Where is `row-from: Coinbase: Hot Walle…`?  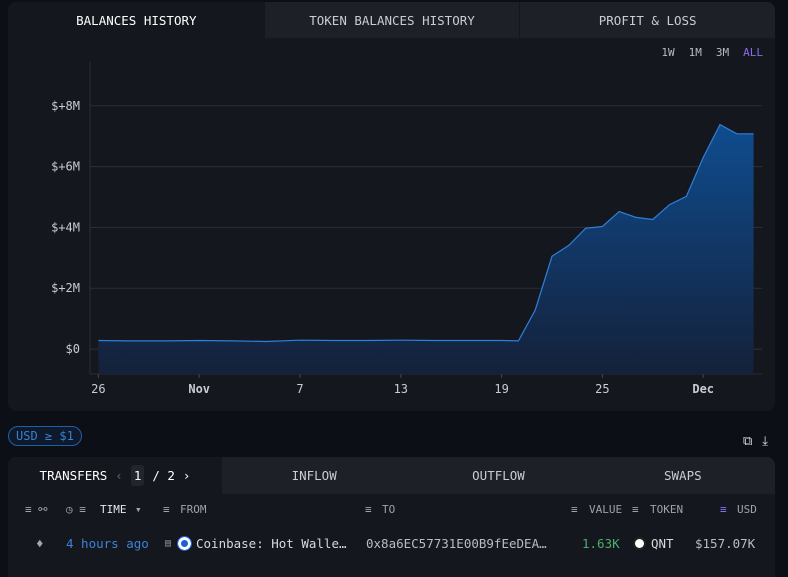 row-from: Coinbase: Hot Walle… is located at coordinates (271, 543).